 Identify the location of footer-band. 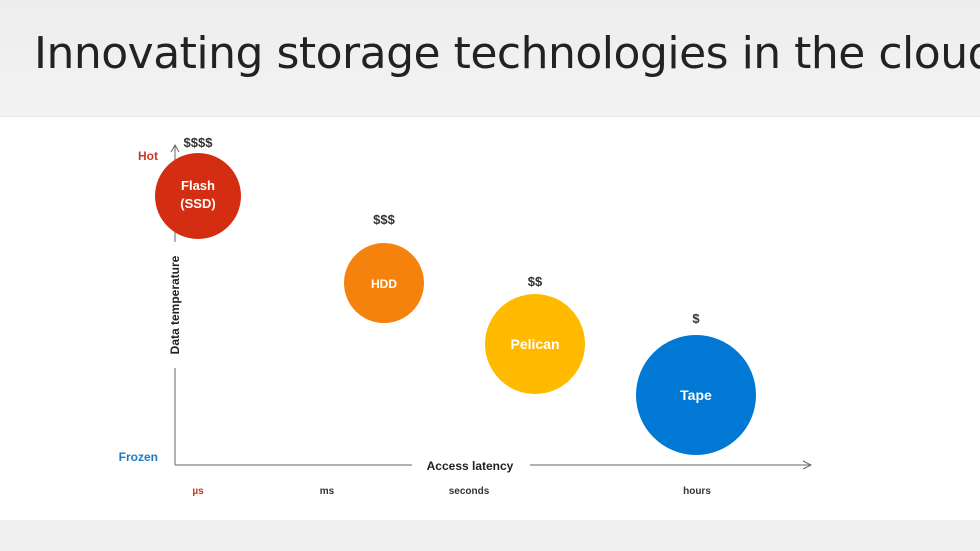
(490, 535).